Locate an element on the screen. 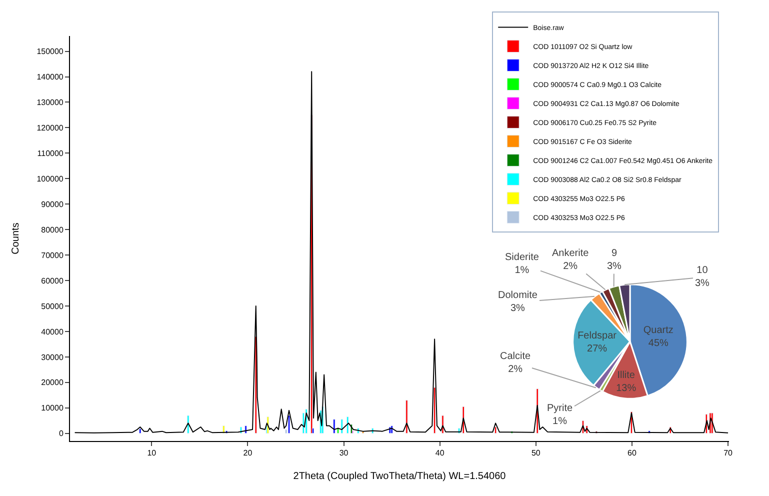 This screenshot has height=496, width=769. x-tick-label: 50 is located at coordinates (536, 453).